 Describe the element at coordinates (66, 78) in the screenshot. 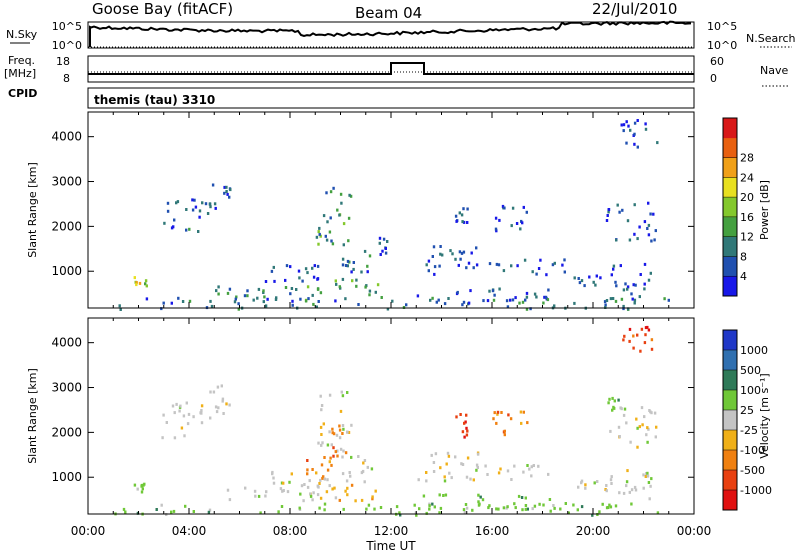

I see `freq-tick-bottom: 8` at that location.